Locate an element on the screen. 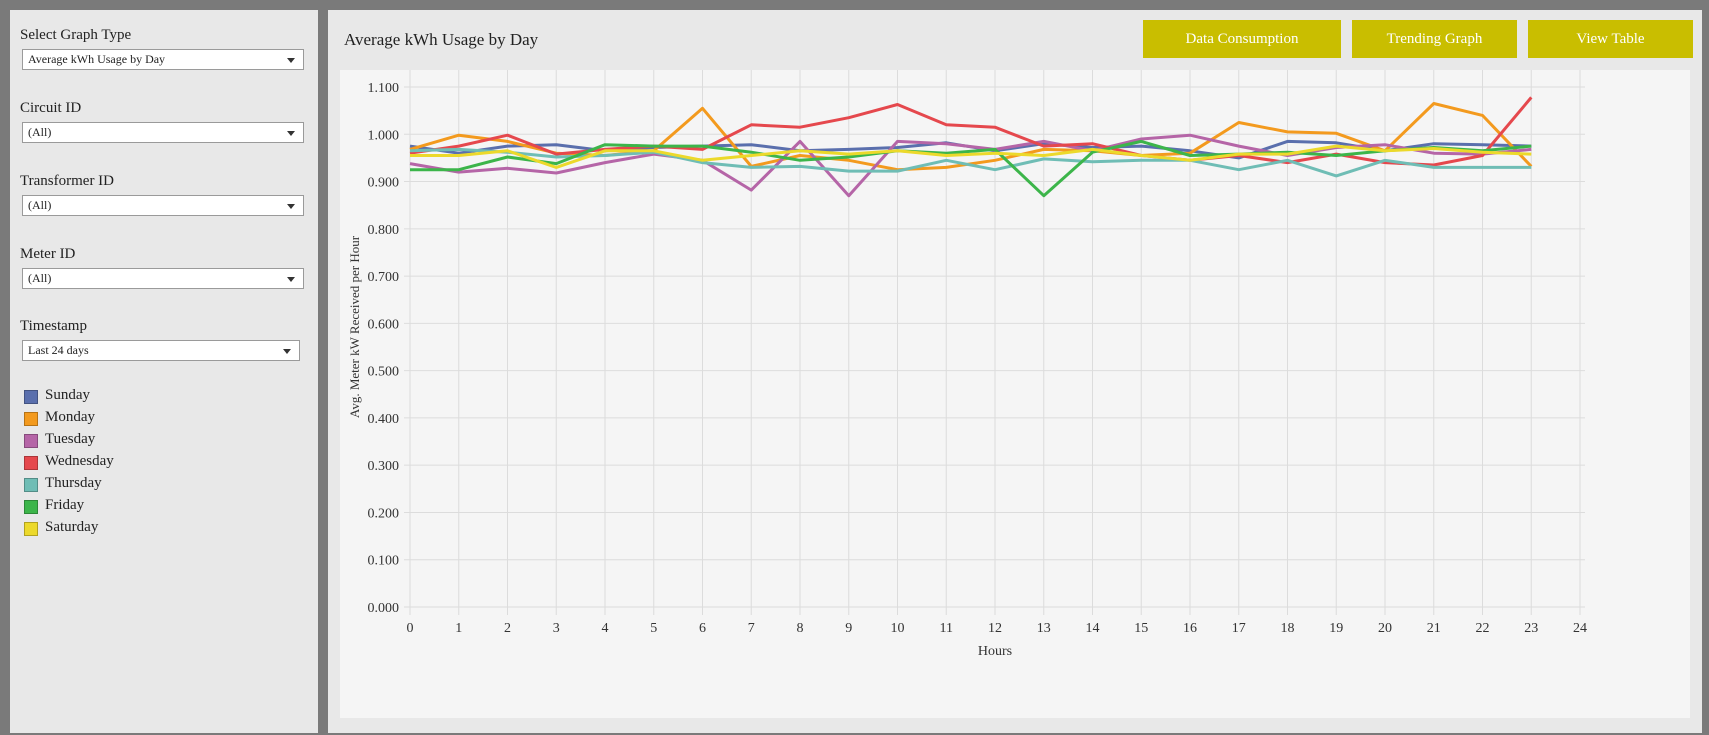  trending-graph-button: Trending Graph is located at coordinates (1434, 39).